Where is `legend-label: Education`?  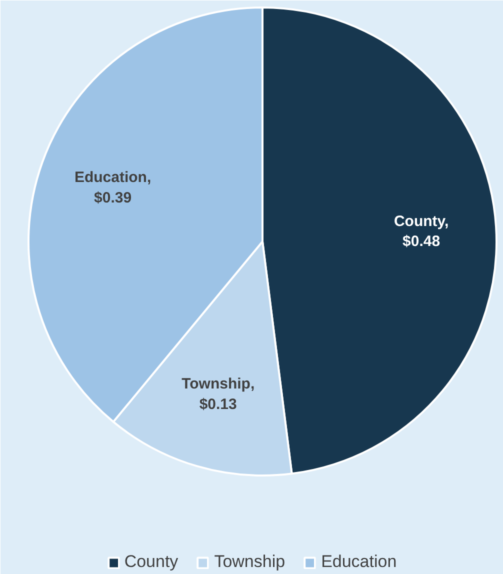 legend-label: Education is located at coordinates (359, 562).